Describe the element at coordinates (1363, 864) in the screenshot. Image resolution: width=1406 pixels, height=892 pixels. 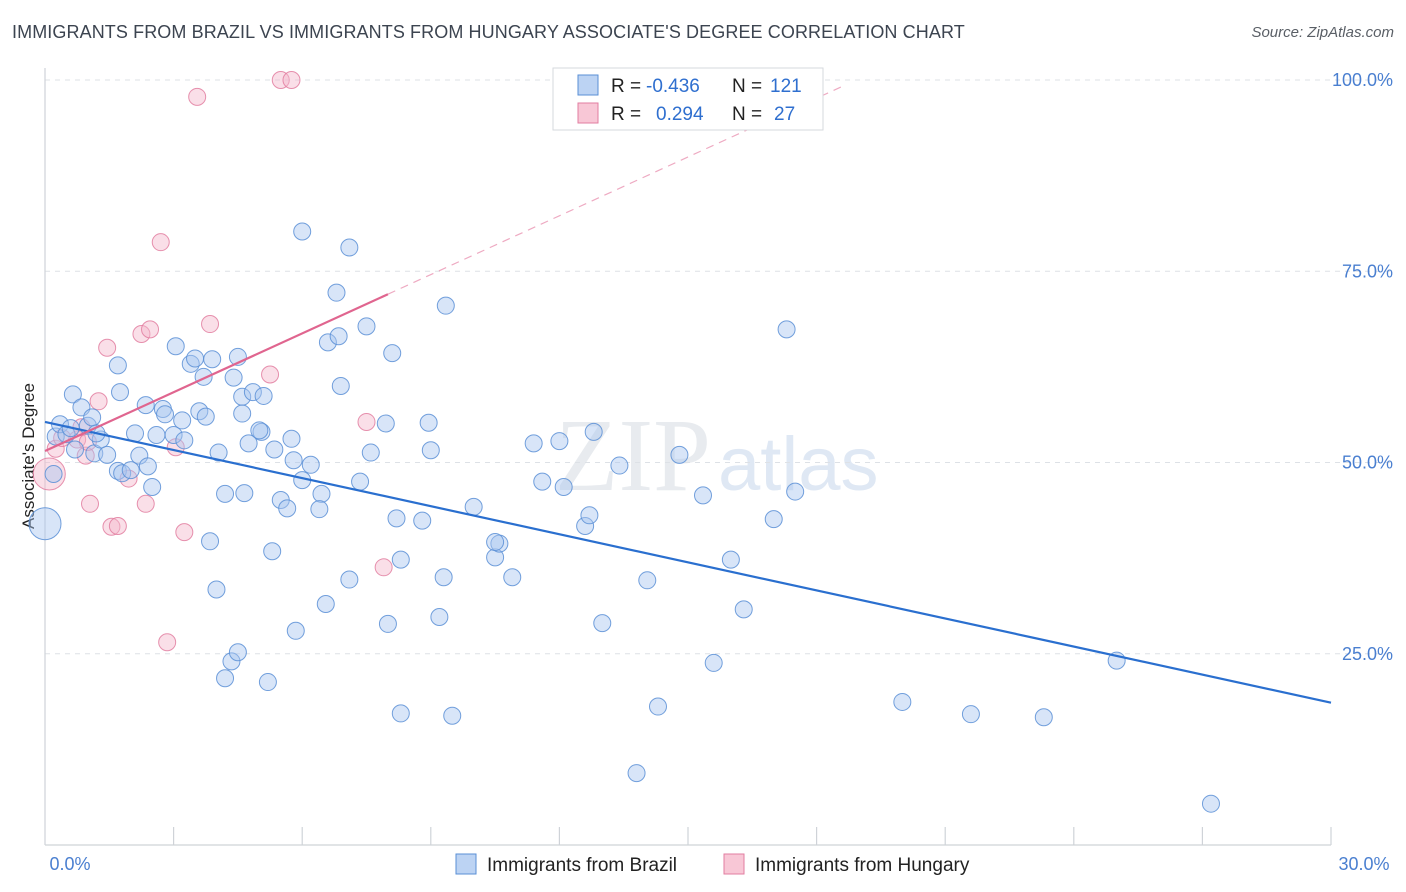
I see `x-tick-label-max: 30.0%` at that location.